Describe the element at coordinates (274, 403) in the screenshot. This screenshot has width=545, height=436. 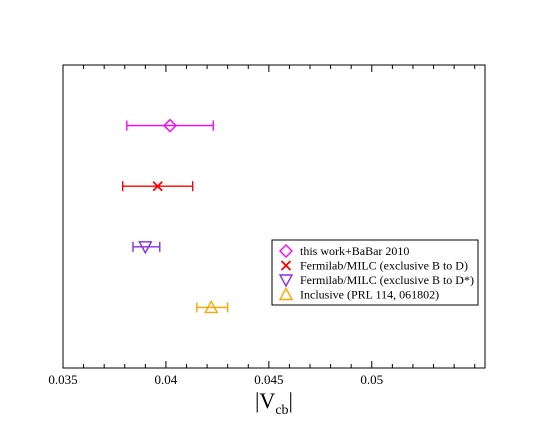
I see `x-axis-label: |Vcb|` at that location.